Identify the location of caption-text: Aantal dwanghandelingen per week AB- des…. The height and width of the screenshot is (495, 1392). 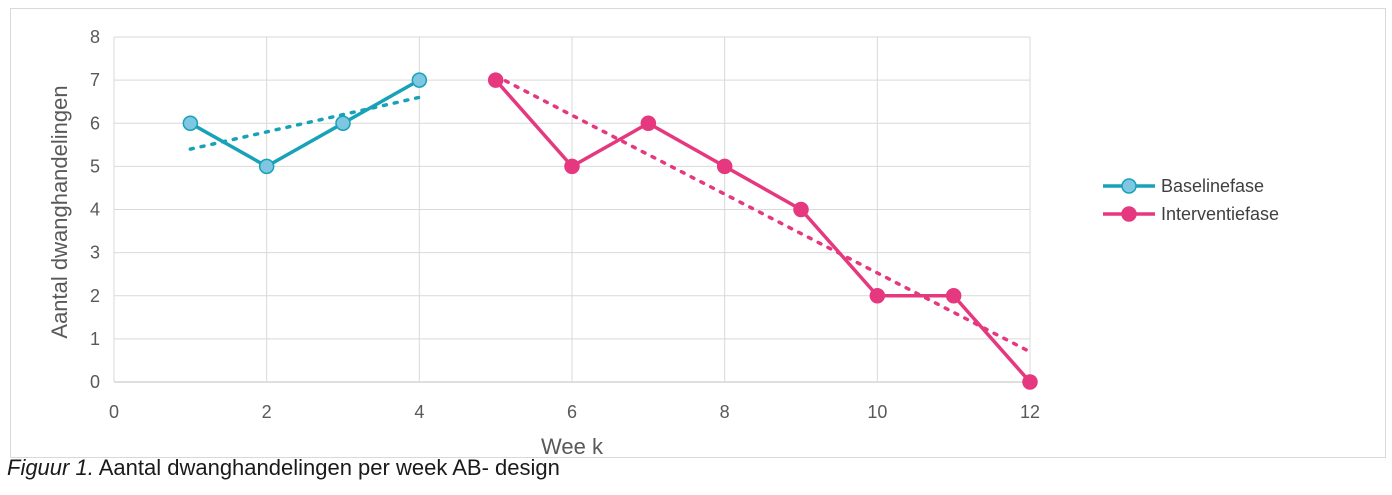
(326, 467).